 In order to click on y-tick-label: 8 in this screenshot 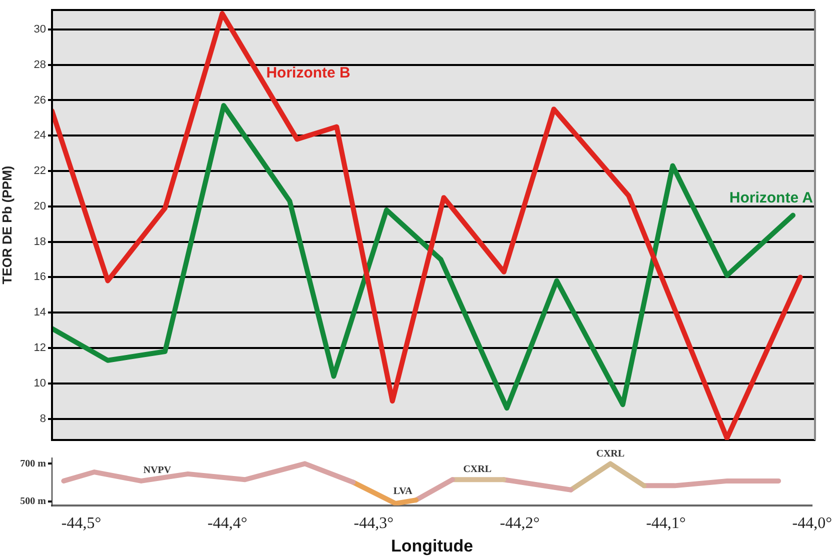, I will do `click(43, 418)`.